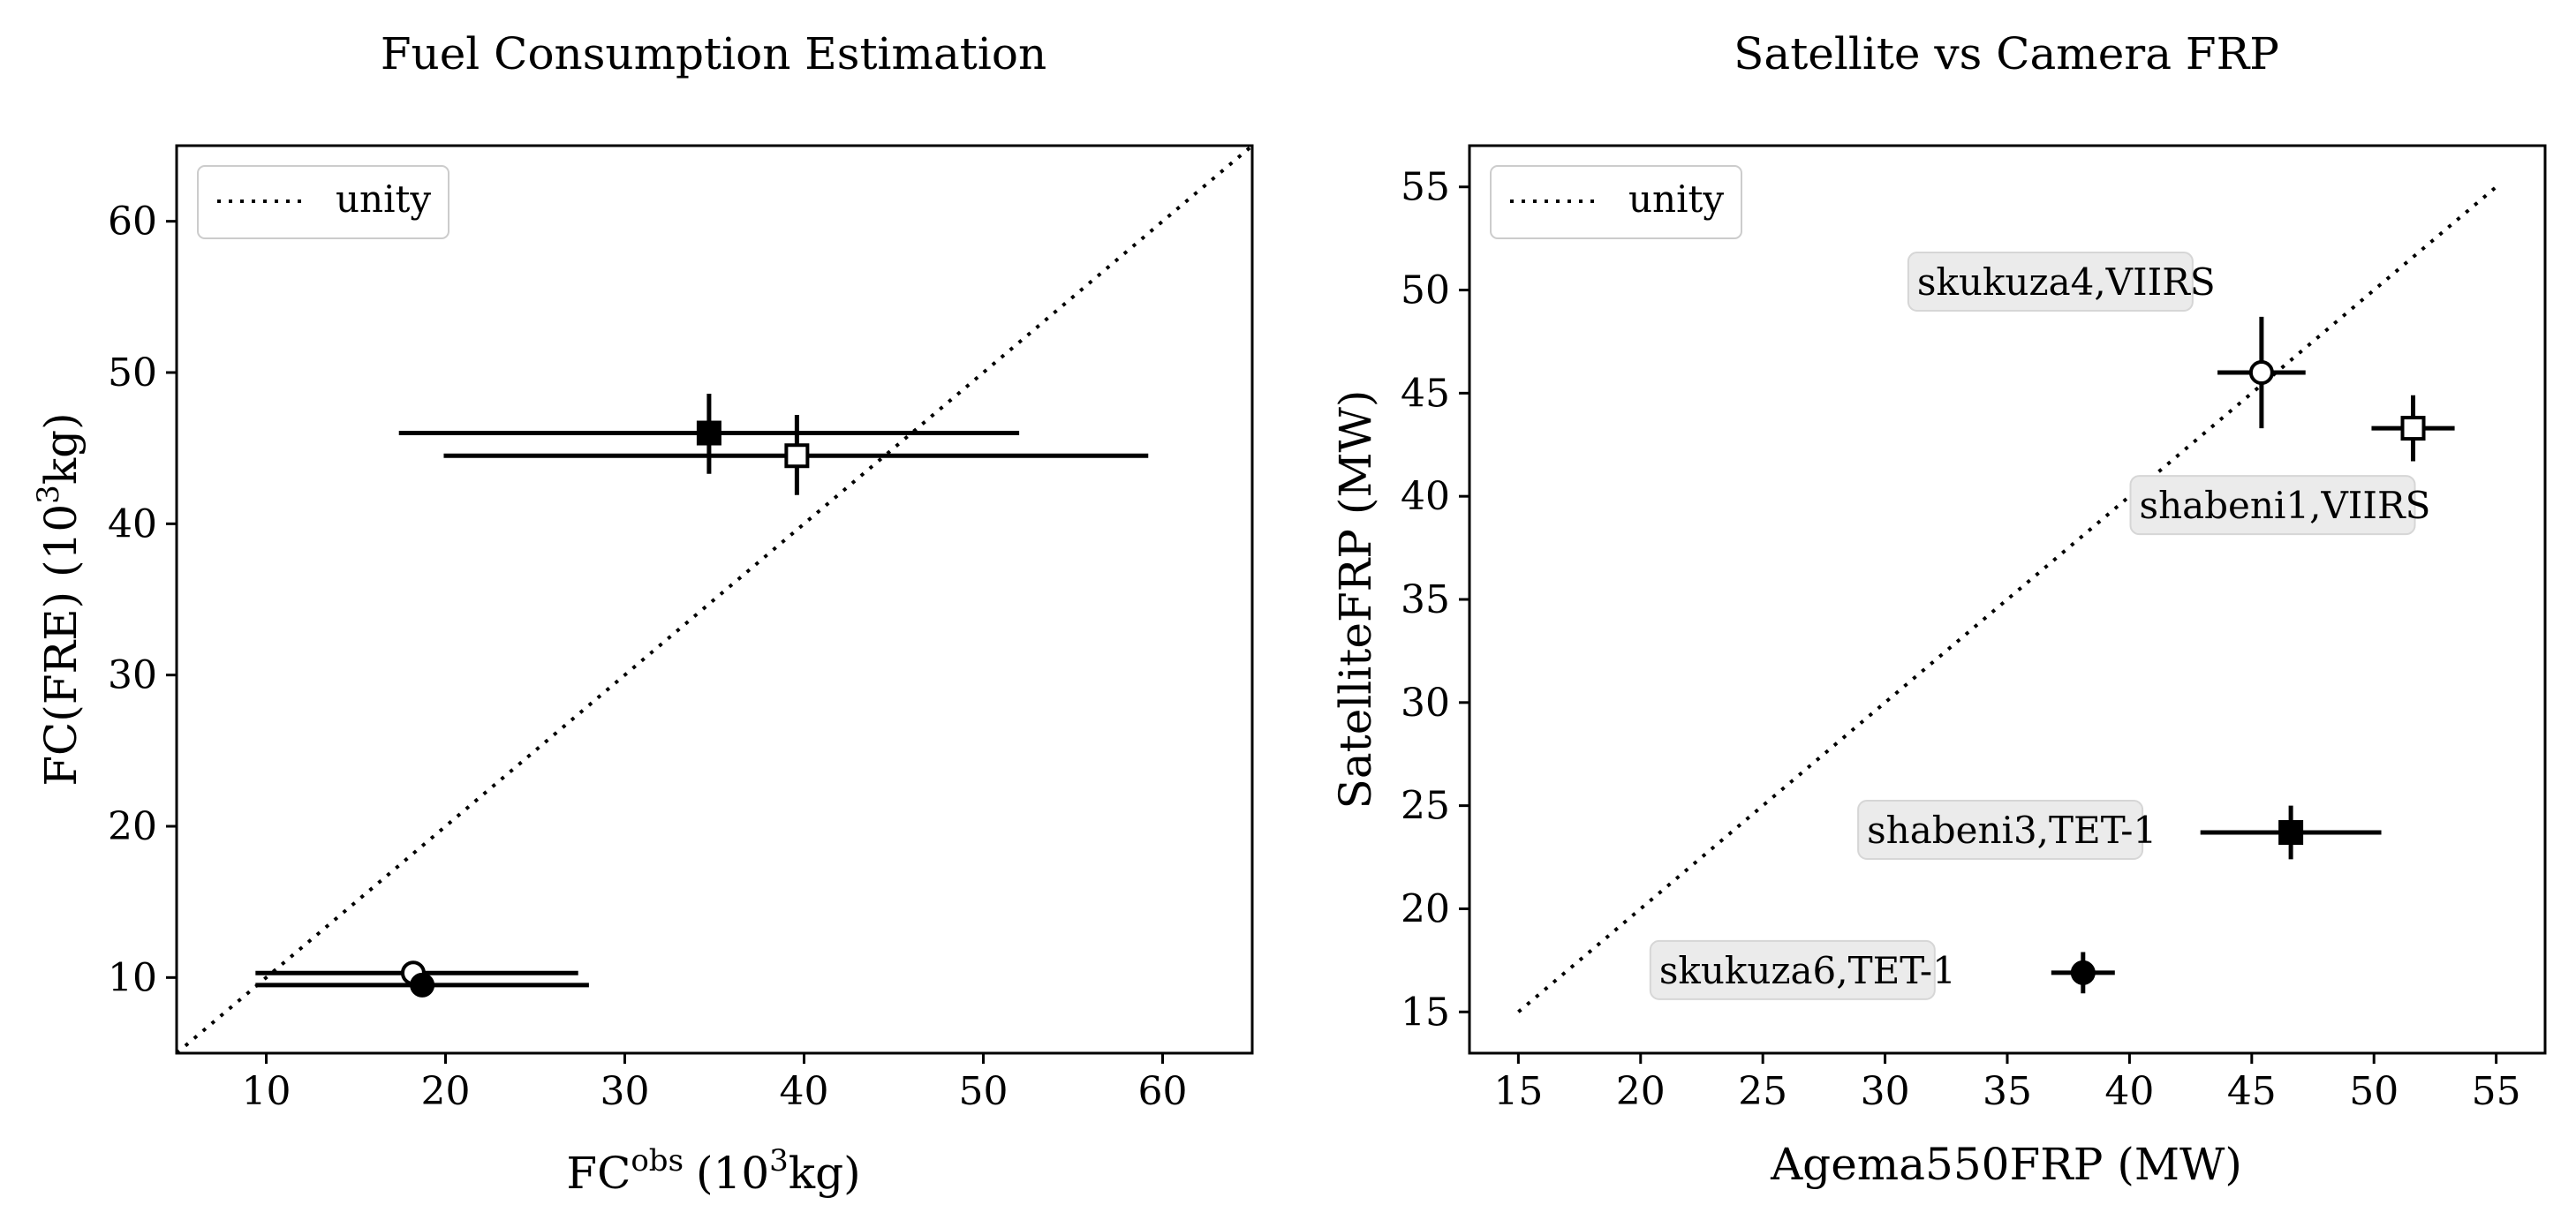 The image size is (2576, 1220). Describe the element at coordinates (2007, 53) in the screenshot. I see `chart-title: Satellite vs Camera FRP` at that location.